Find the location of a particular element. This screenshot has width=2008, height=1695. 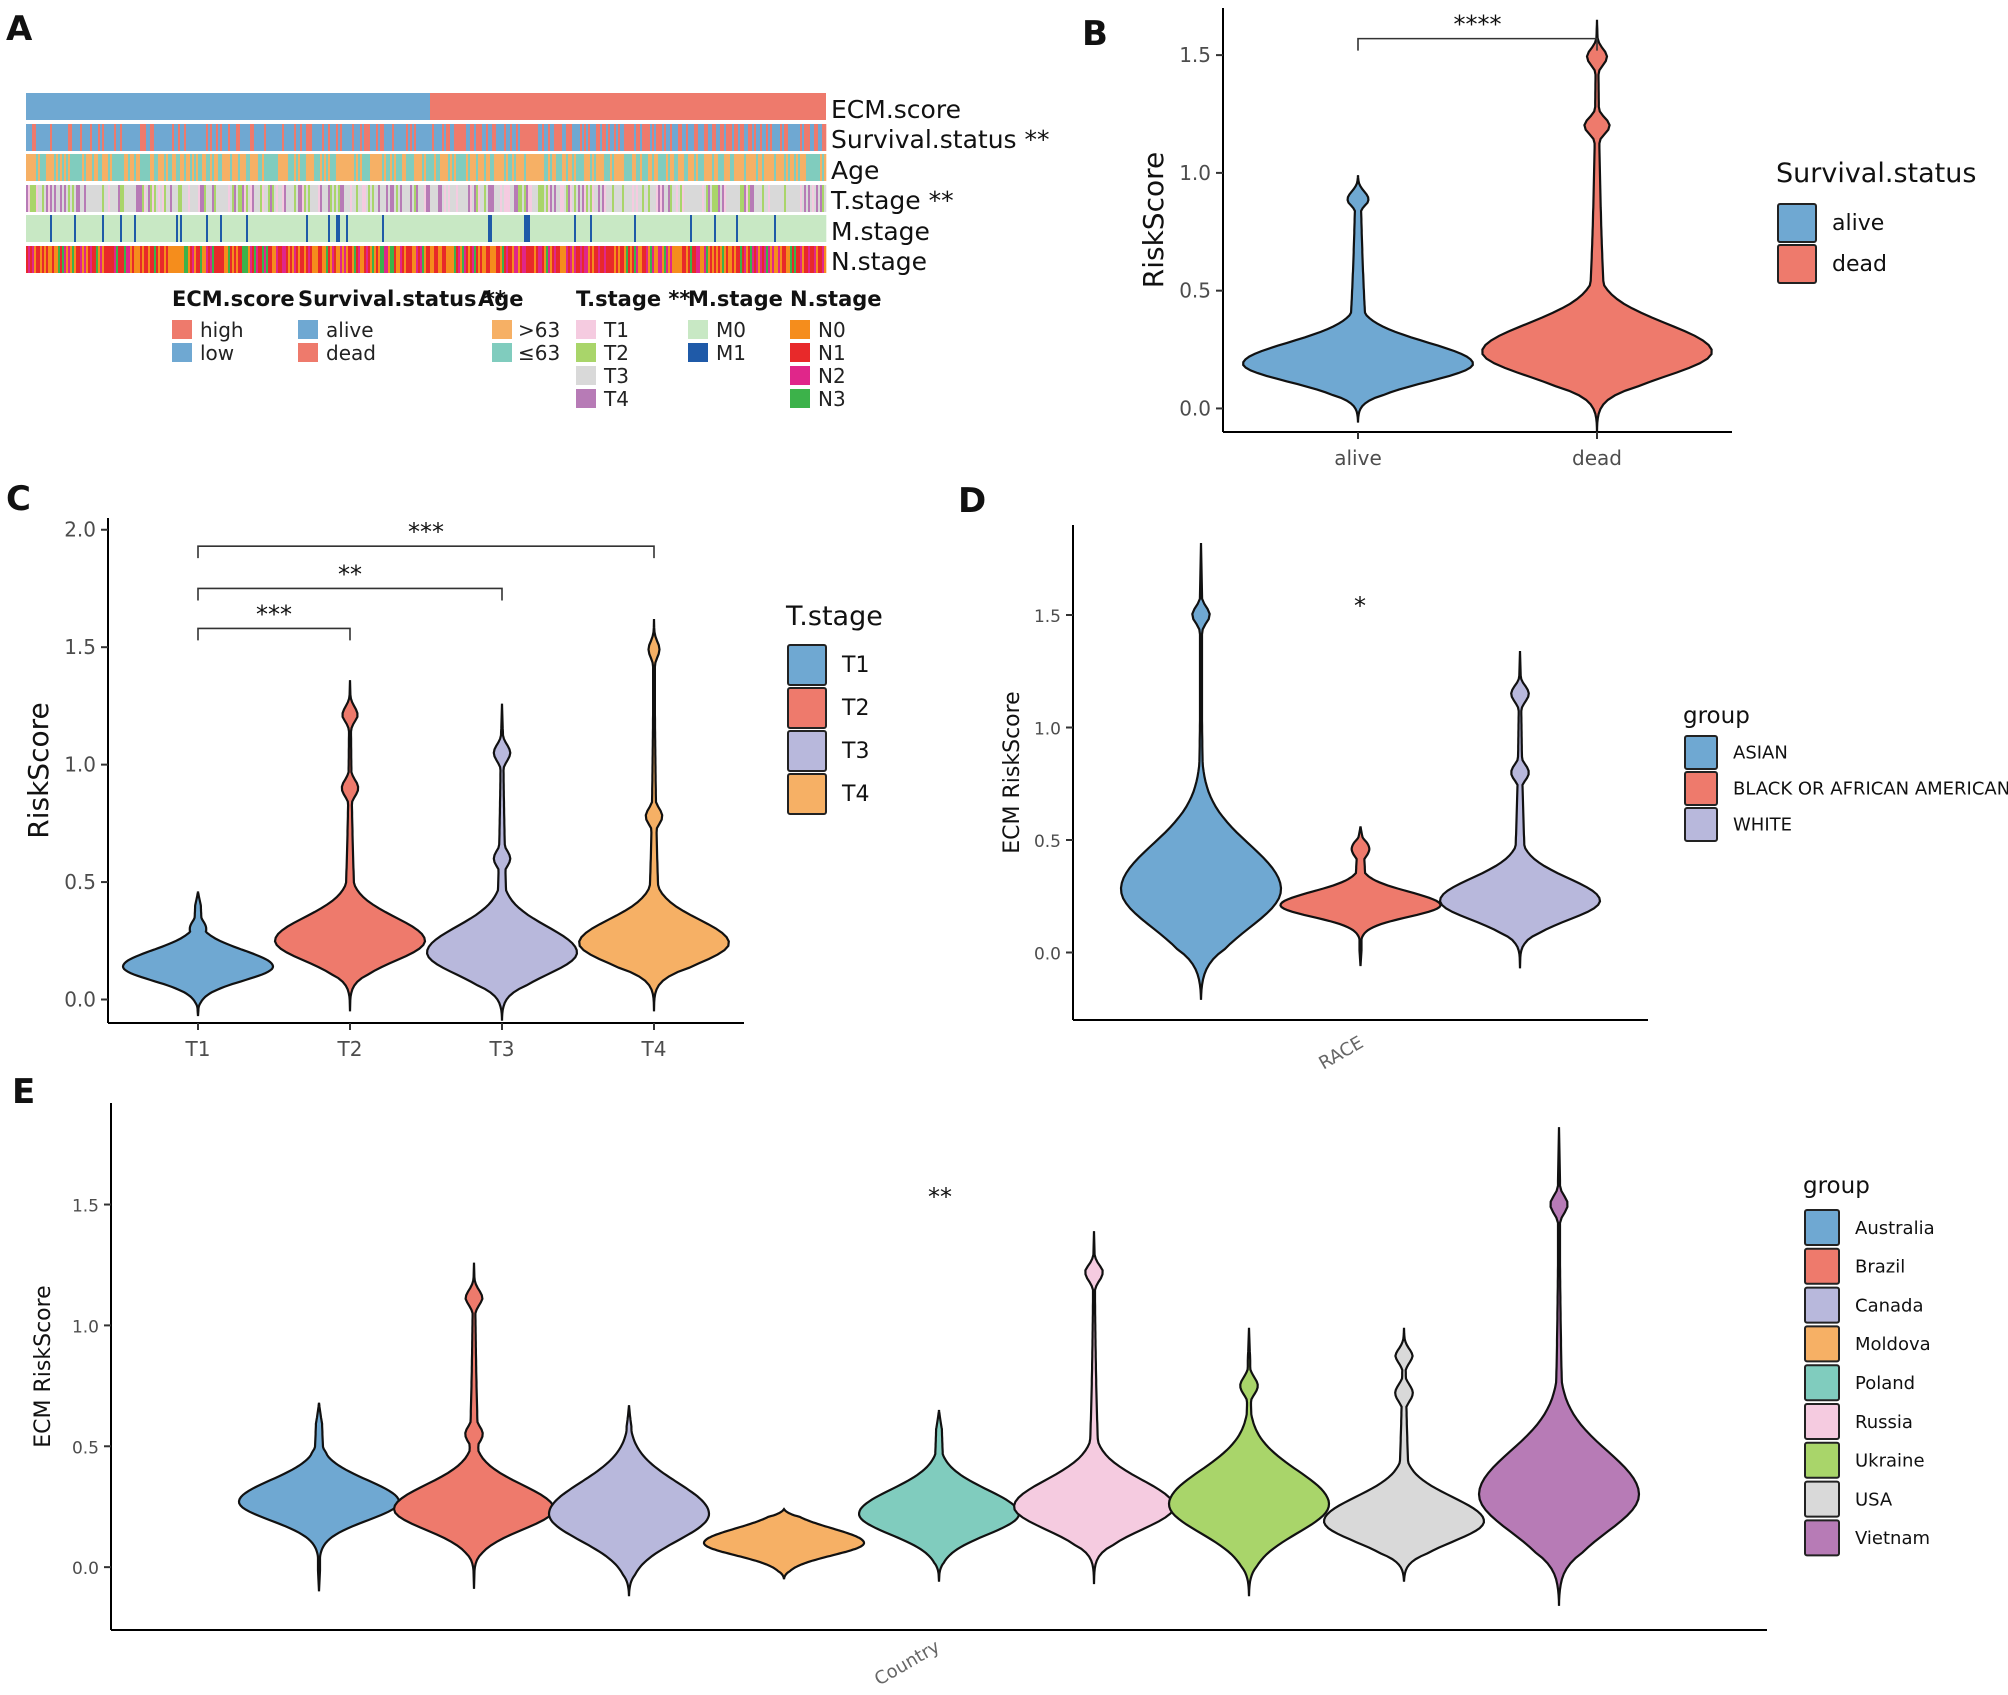

heatmap-row-label: Survival.status ** is located at coordinates (940, 139).